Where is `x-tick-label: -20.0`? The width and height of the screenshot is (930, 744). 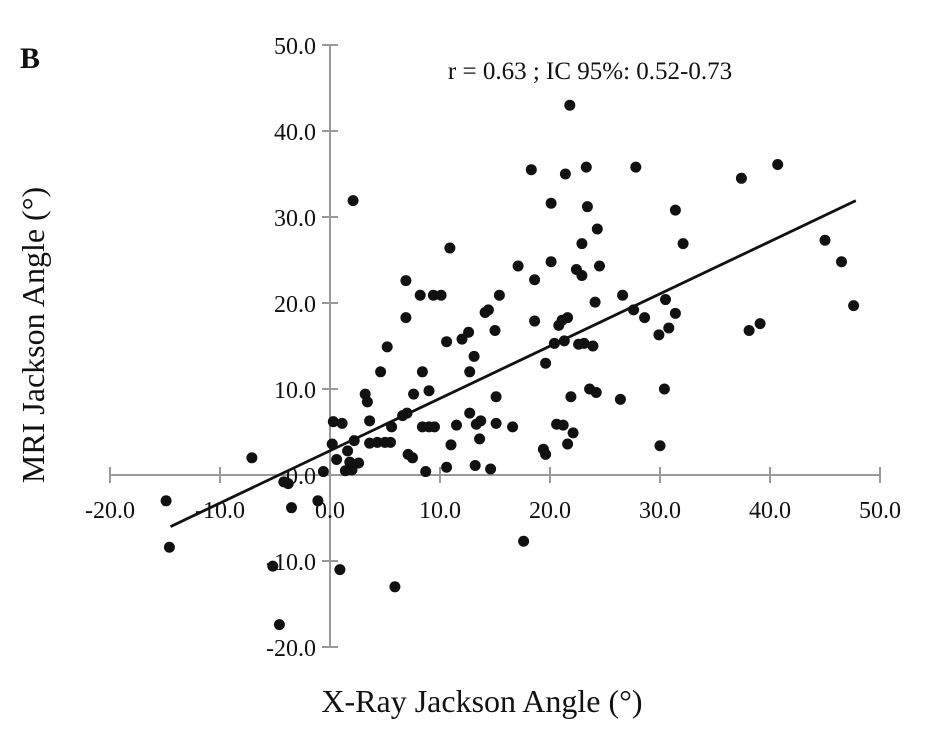
x-tick-label: -20.0 is located at coordinates (110, 511).